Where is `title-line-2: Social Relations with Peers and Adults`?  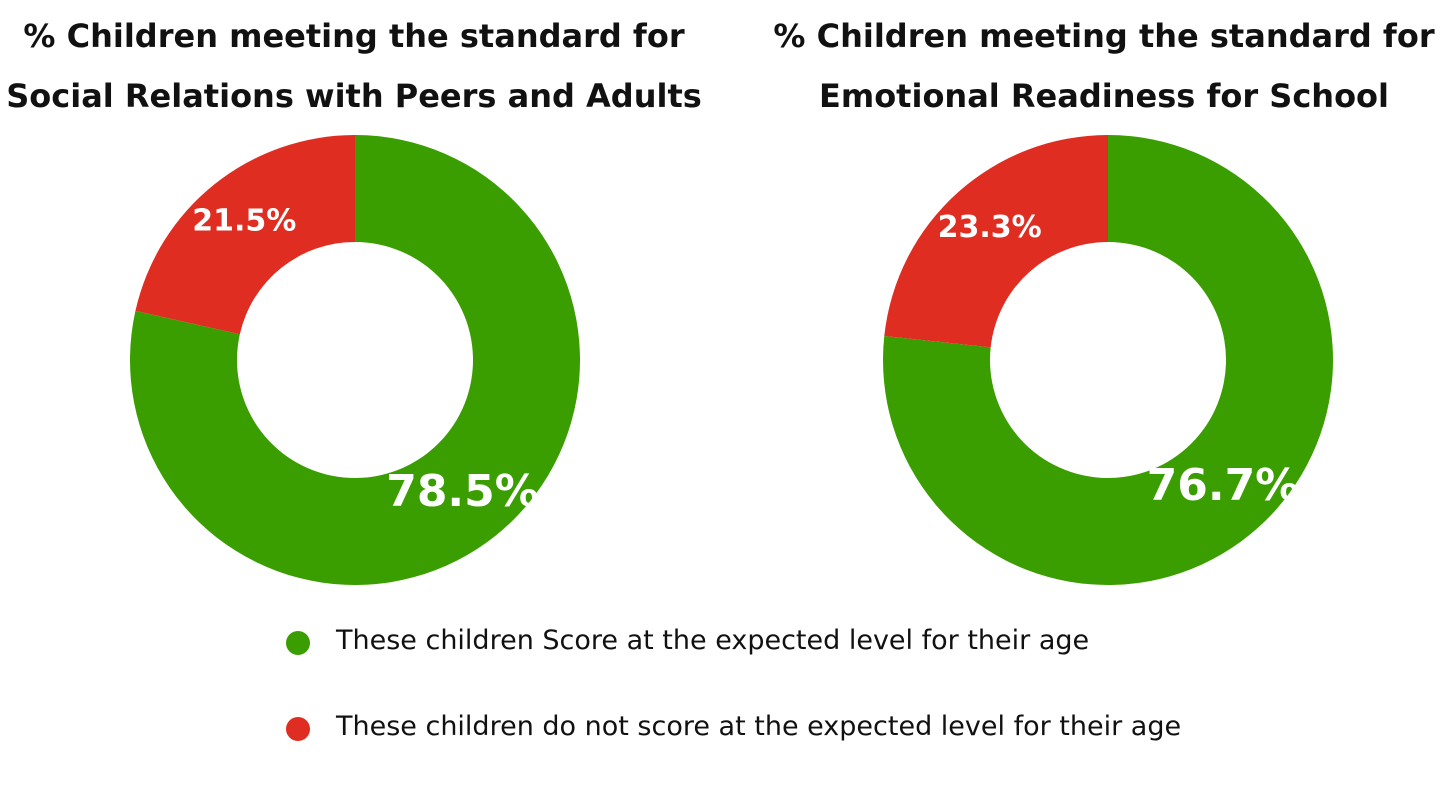
title-line-2: Social Relations with Peers and Adults is located at coordinates (354, 96).